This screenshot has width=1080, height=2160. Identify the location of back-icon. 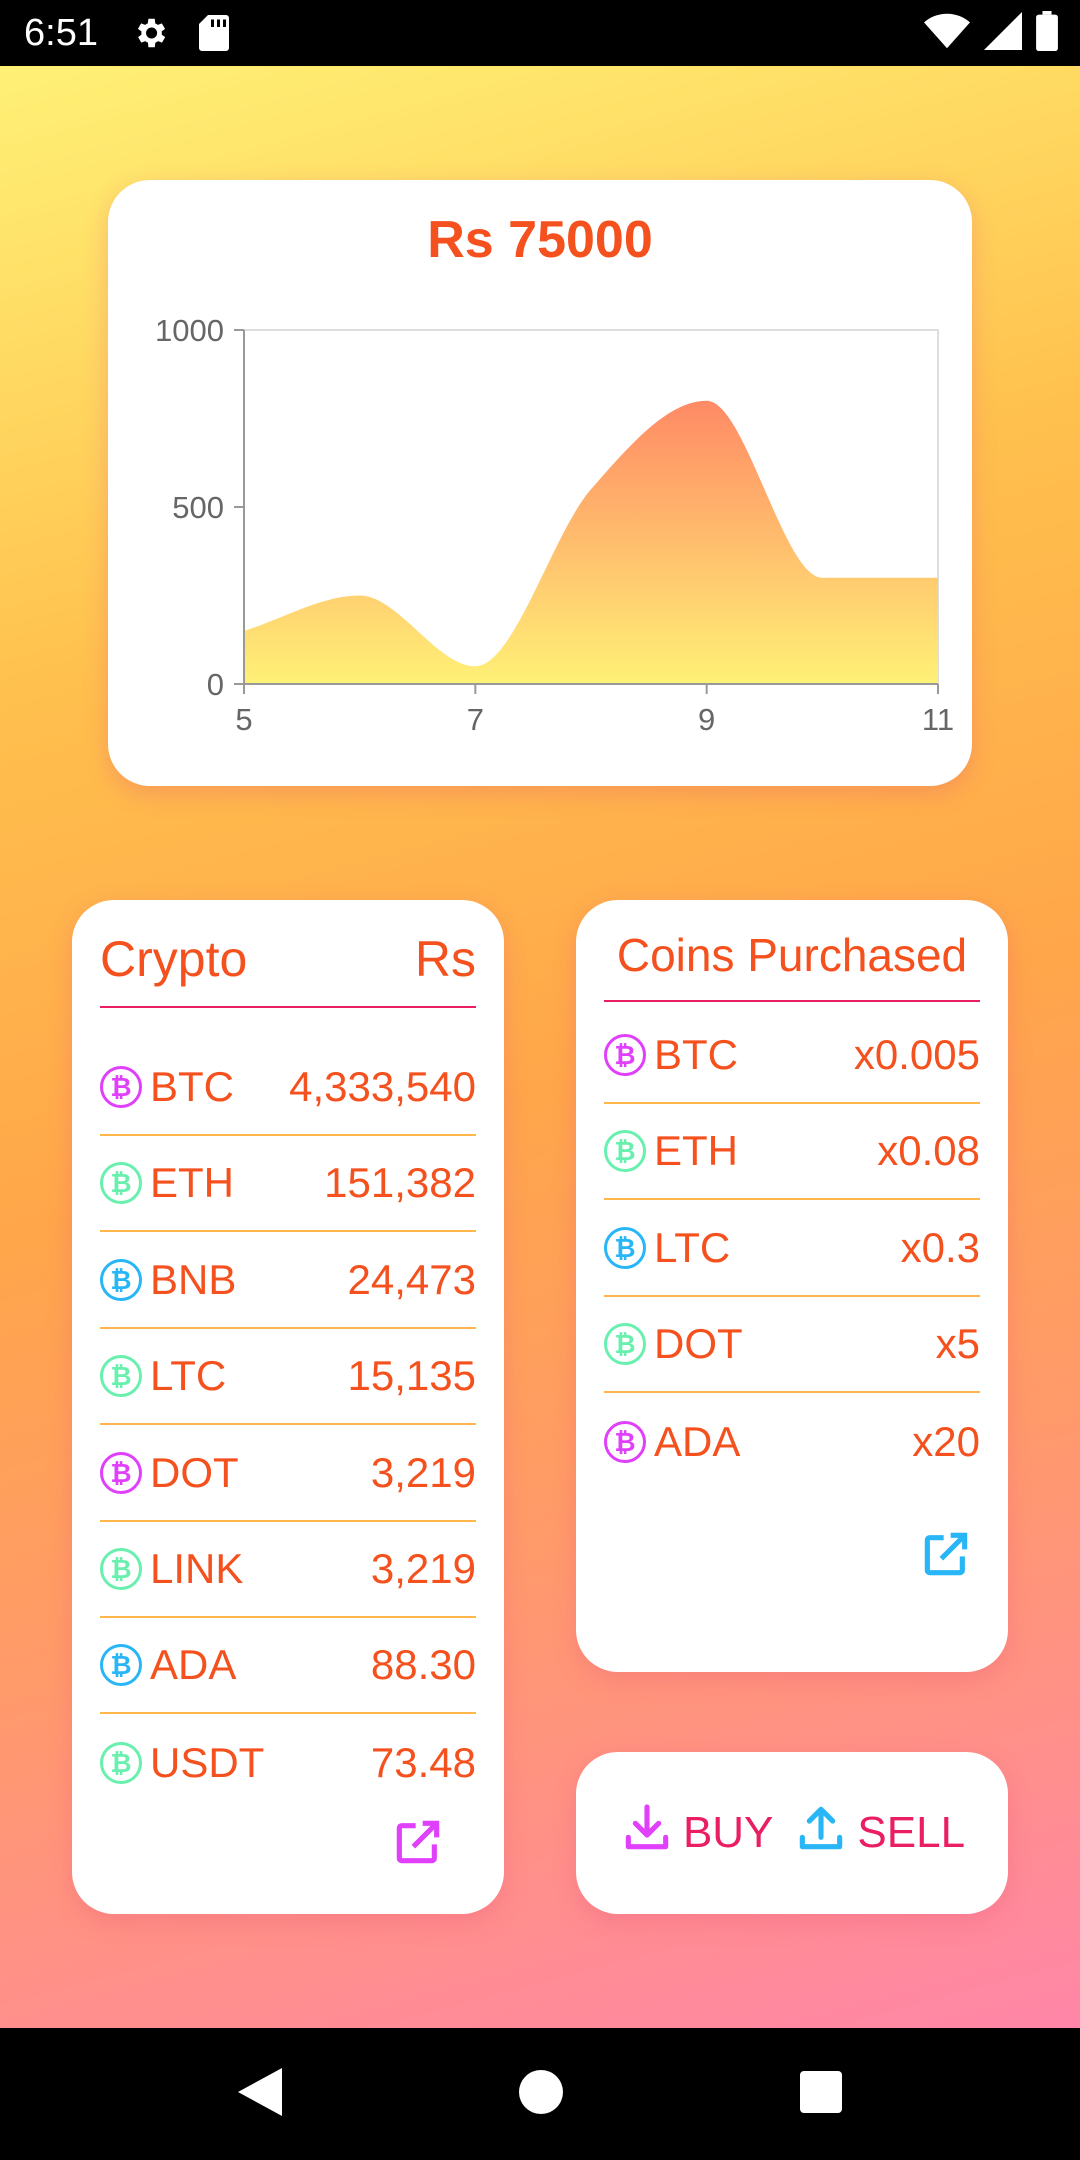
(260, 2094).